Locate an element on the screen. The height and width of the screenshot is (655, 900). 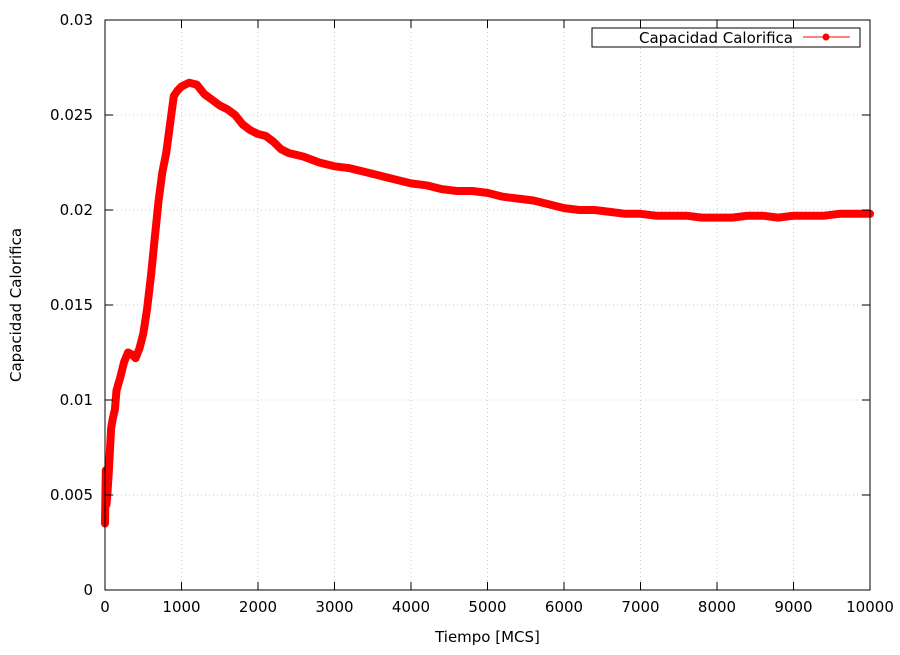
x-tick-label: 7000 is located at coordinates (640, 607).